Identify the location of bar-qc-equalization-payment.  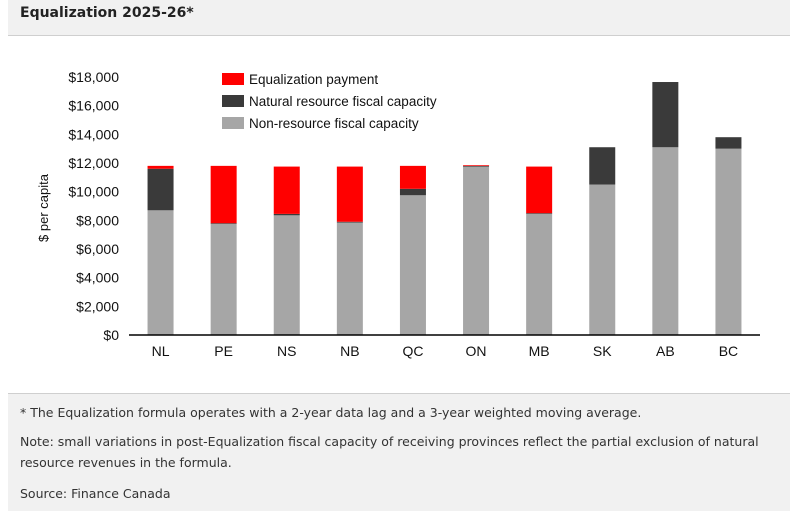
(412, 177).